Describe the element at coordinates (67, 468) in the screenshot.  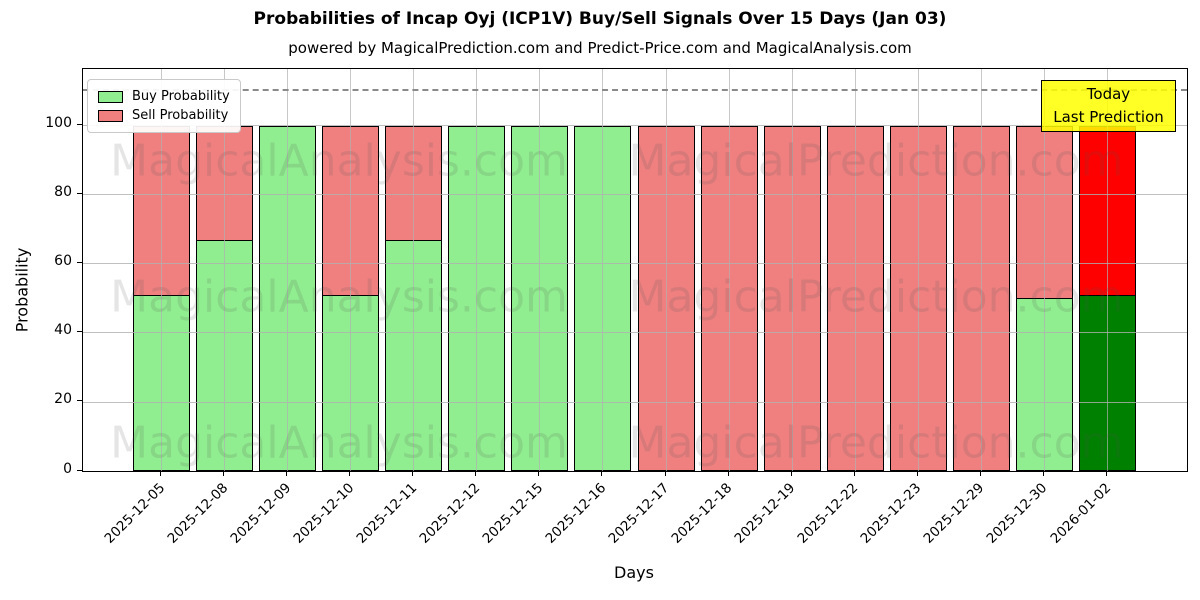
I see `y-tick-label: 0` at that location.